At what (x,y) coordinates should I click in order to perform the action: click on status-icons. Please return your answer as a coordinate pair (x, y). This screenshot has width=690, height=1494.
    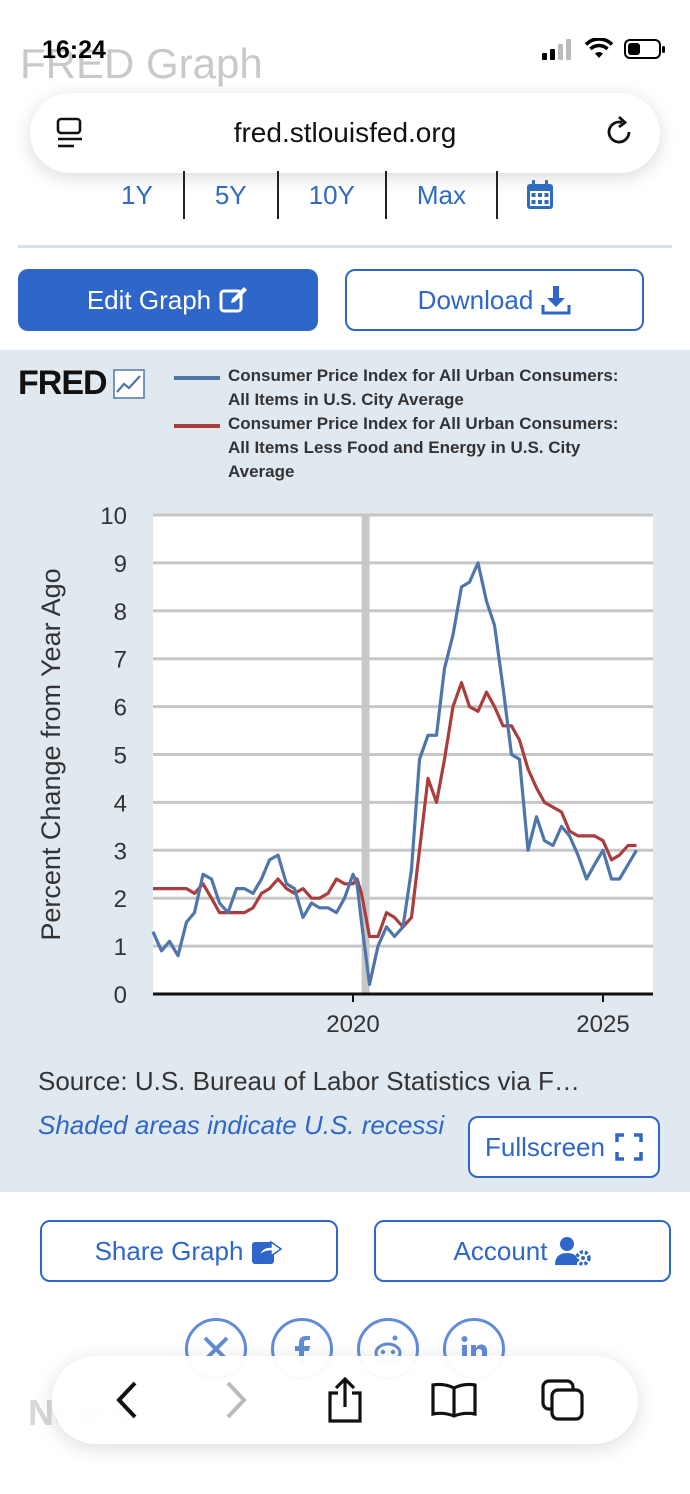
    Looking at the image, I should click on (604, 49).